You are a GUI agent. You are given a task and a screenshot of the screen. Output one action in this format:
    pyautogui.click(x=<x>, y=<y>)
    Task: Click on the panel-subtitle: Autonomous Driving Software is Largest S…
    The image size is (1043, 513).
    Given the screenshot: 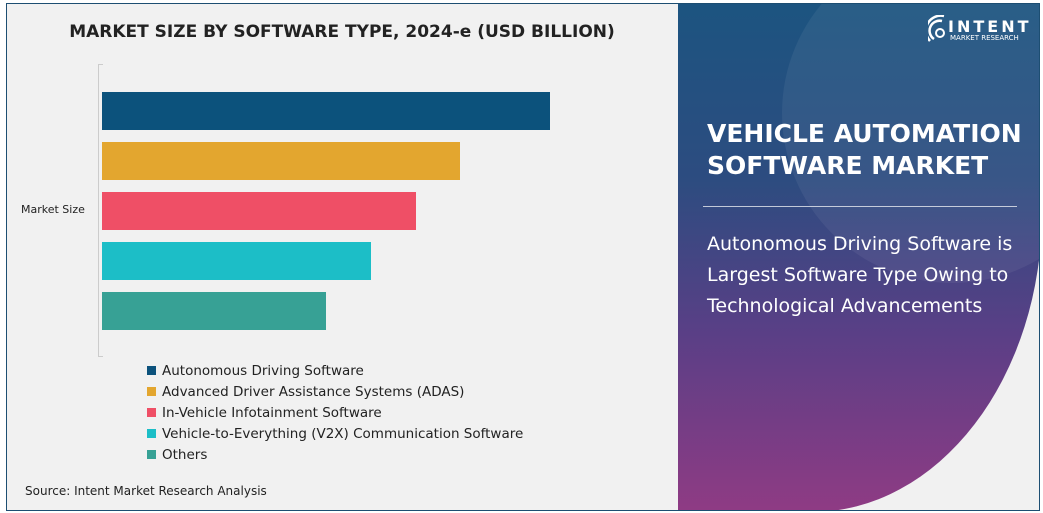 What is the action you would take?
    pyautogui.click(x=860, y=275)
    